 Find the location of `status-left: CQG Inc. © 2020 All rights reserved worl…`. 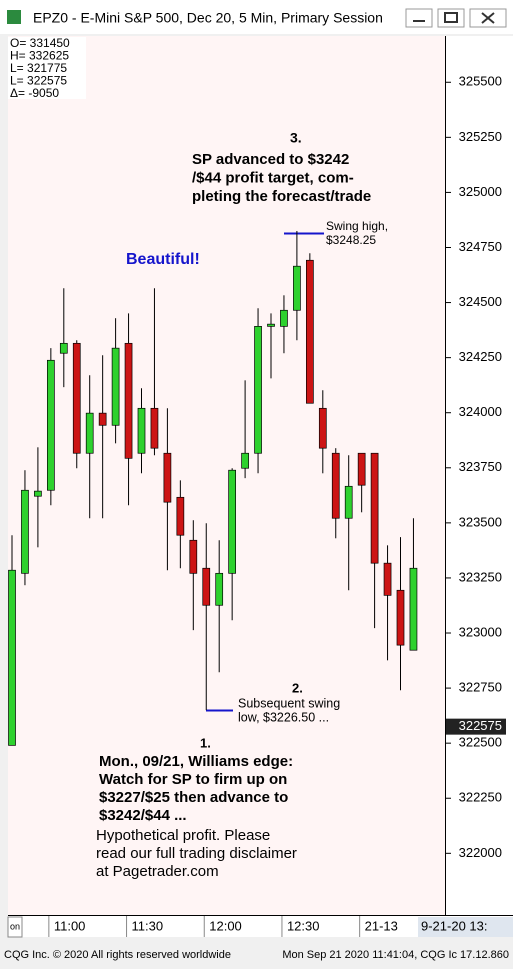

status-left: CQG Inc. © 2020 All rights reserved worl… is located at coordinates (117, 955).